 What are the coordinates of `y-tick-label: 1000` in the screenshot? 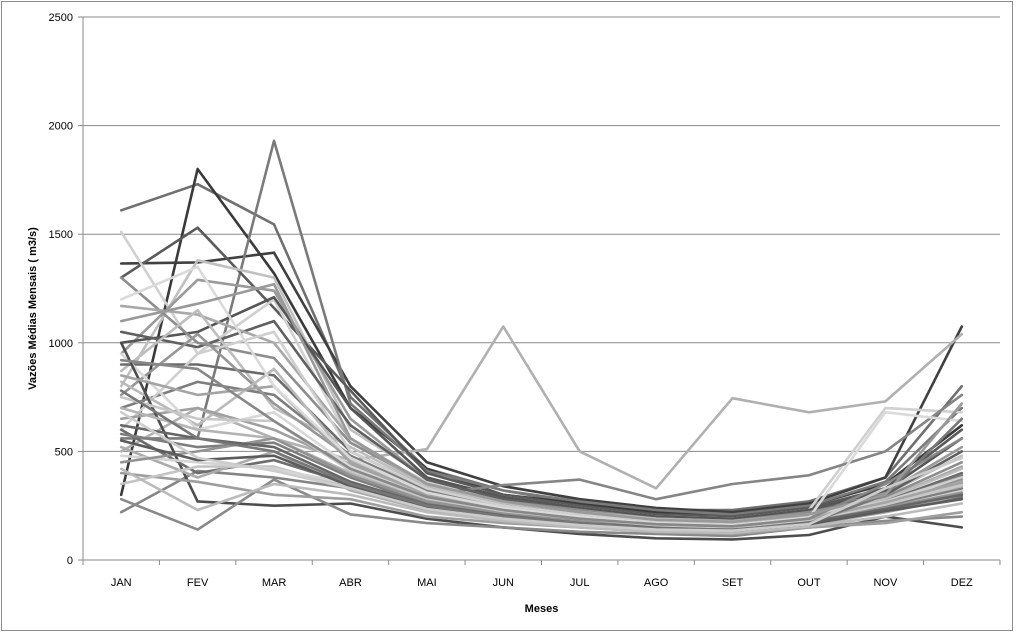 It's located at (61, 344).